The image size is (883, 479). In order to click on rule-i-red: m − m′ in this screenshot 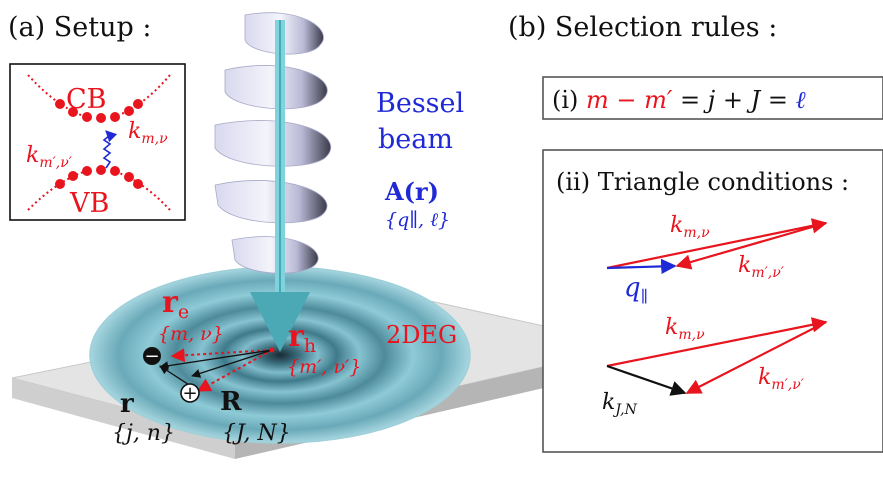, I will do `click(629, 100)`.